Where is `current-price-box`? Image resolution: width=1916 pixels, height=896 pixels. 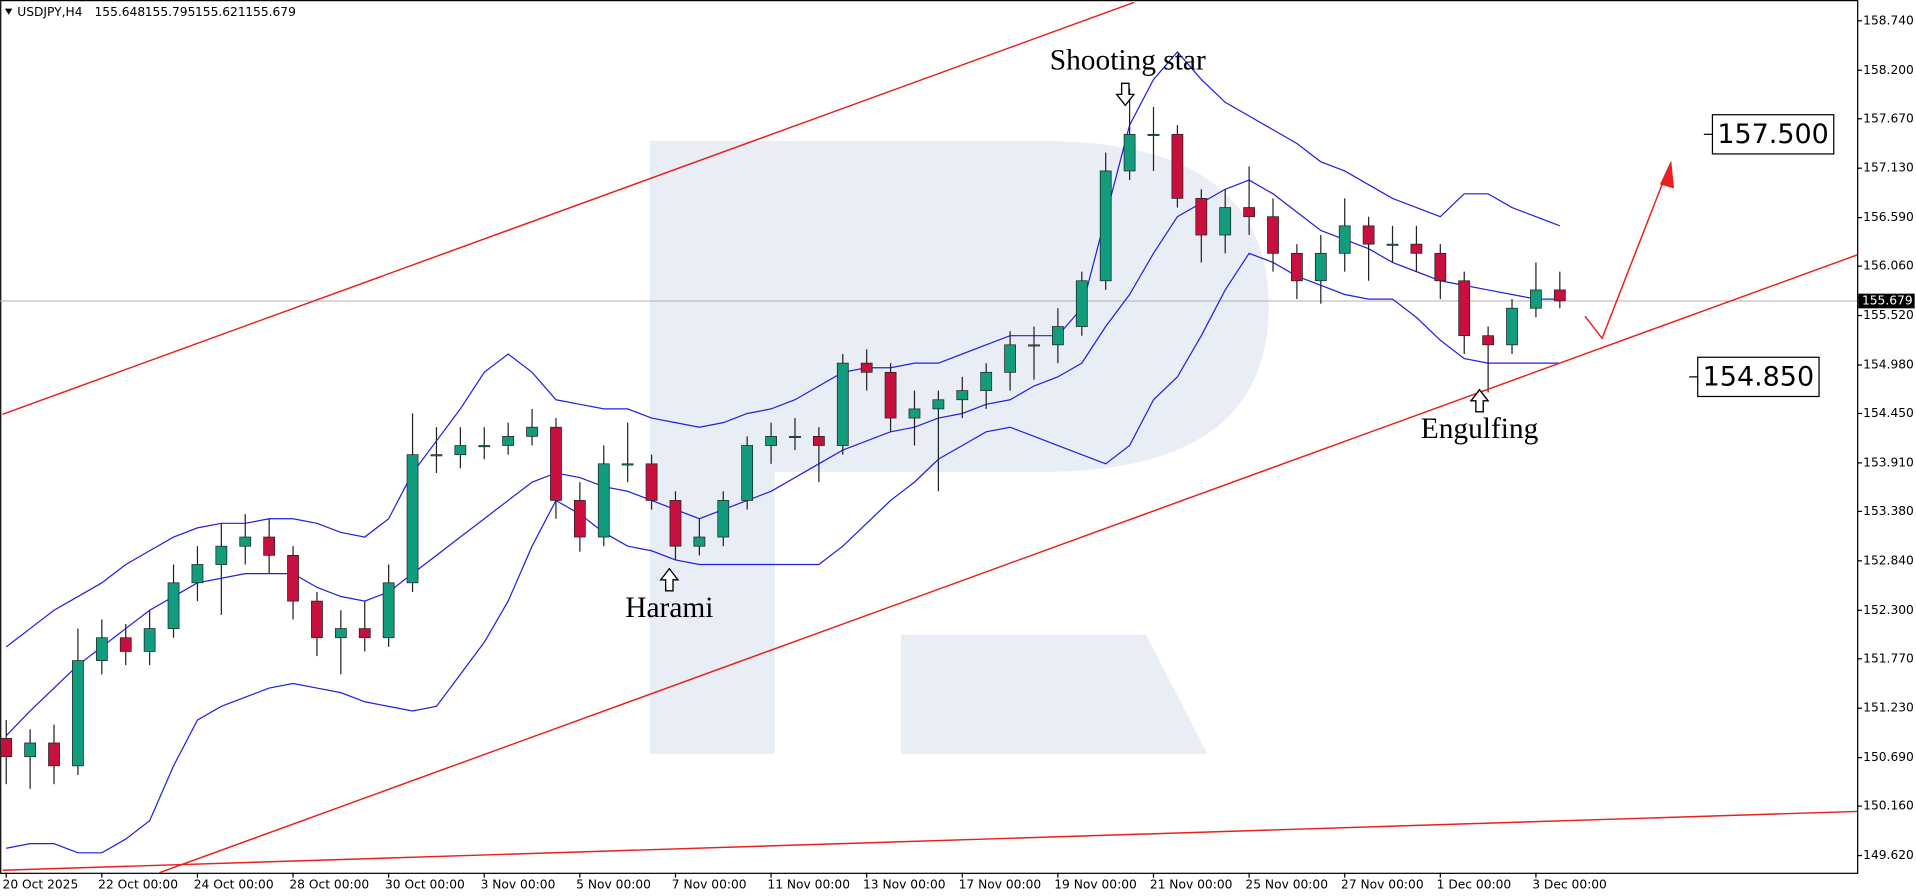
current-price-box is located at coordinates (1886, 301).